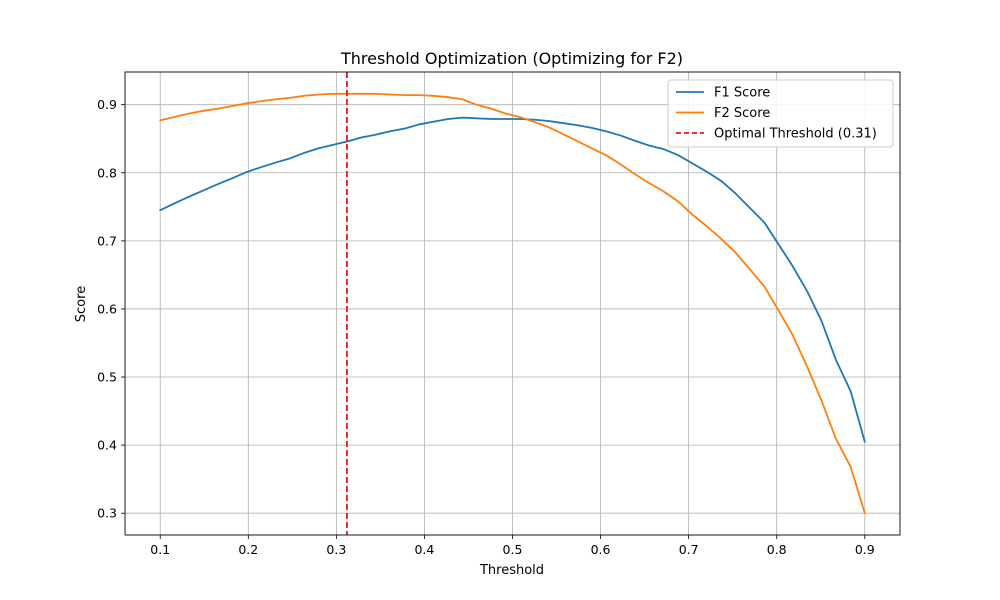 This screenshot has width=1000, height=600. I want to click on x-tick-label: 0.5, so click(513, 549).